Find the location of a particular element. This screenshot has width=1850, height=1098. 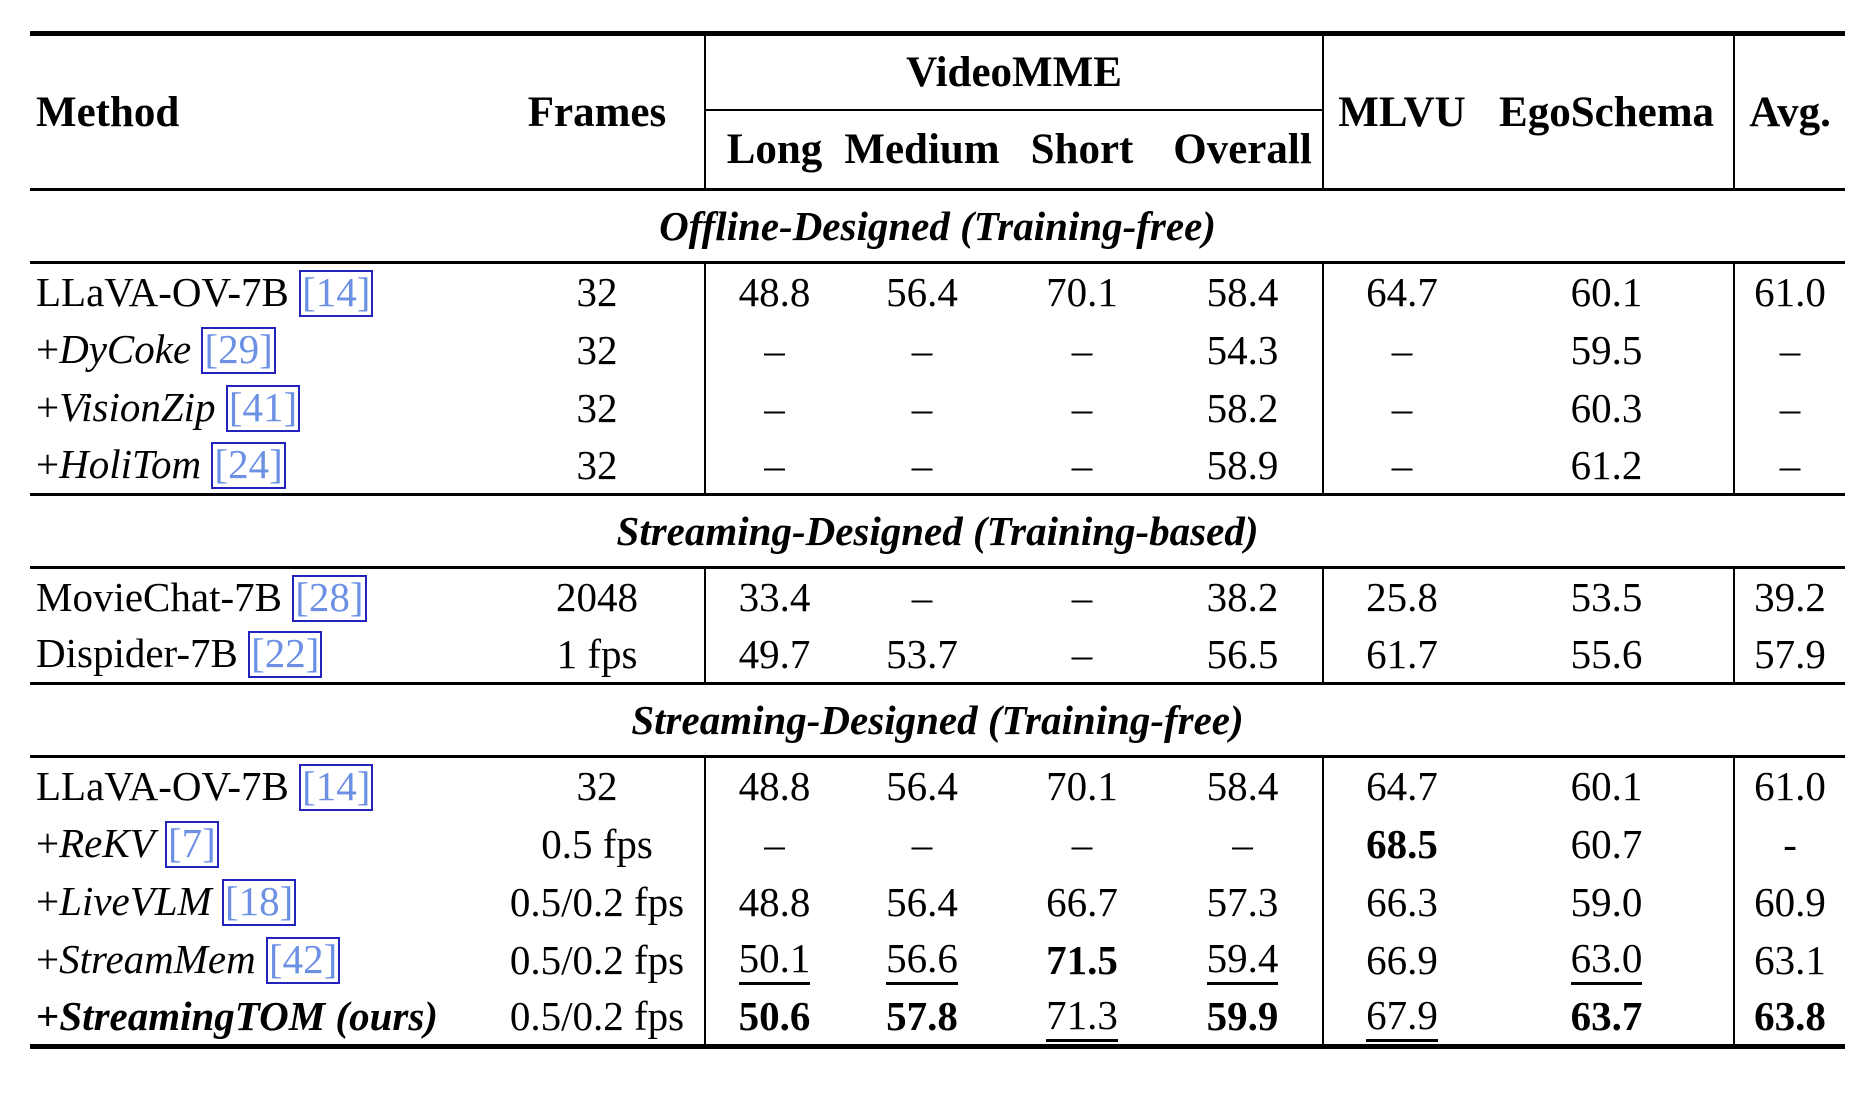

citation-link: [41] is located at coordinates (263, 408).